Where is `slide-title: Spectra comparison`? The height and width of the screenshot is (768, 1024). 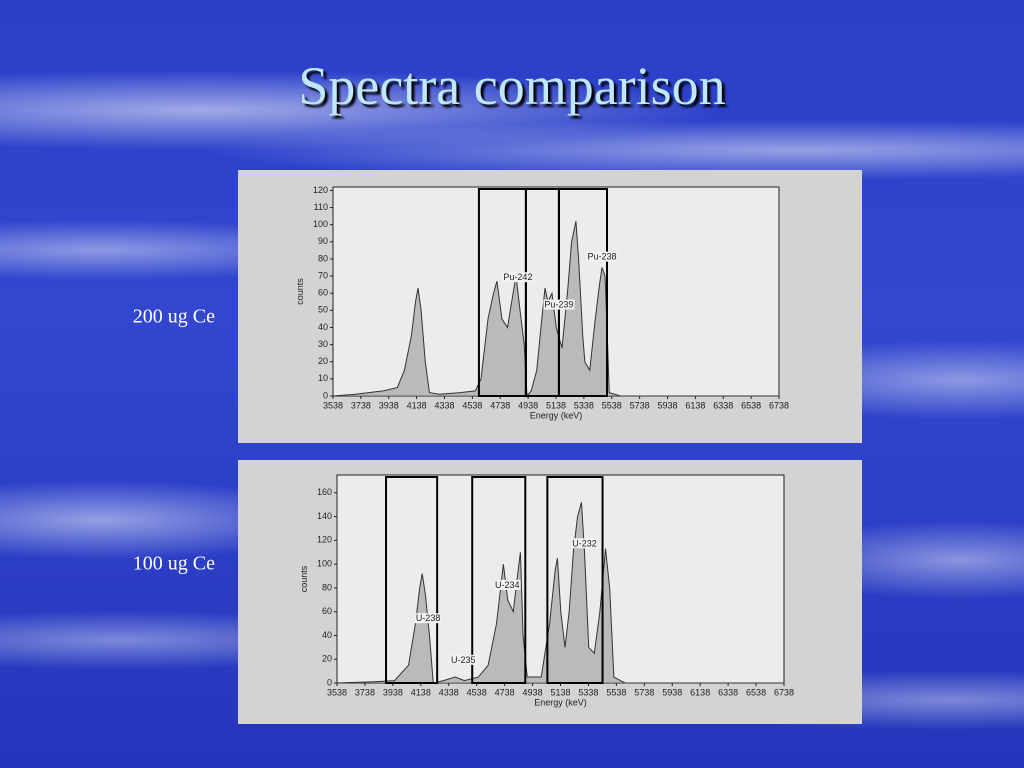 slide-title: Spectra comparison is located at coordinates (511, 86).